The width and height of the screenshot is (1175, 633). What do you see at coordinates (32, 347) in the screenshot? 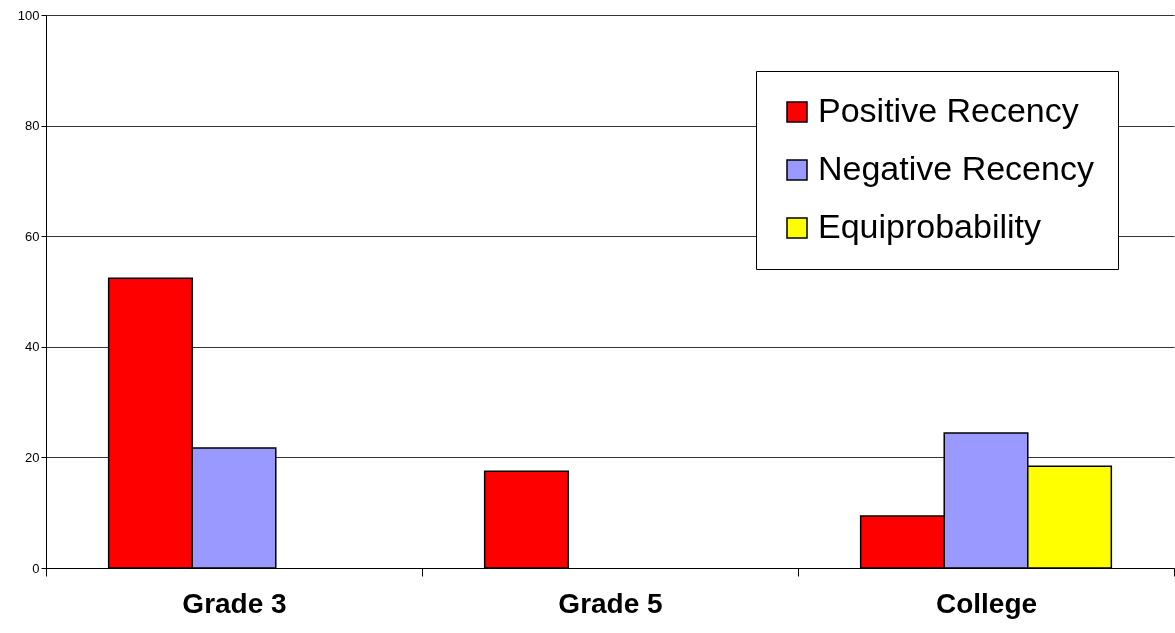
I see `y-tick-label: 40` at bounding box center [32, 347].